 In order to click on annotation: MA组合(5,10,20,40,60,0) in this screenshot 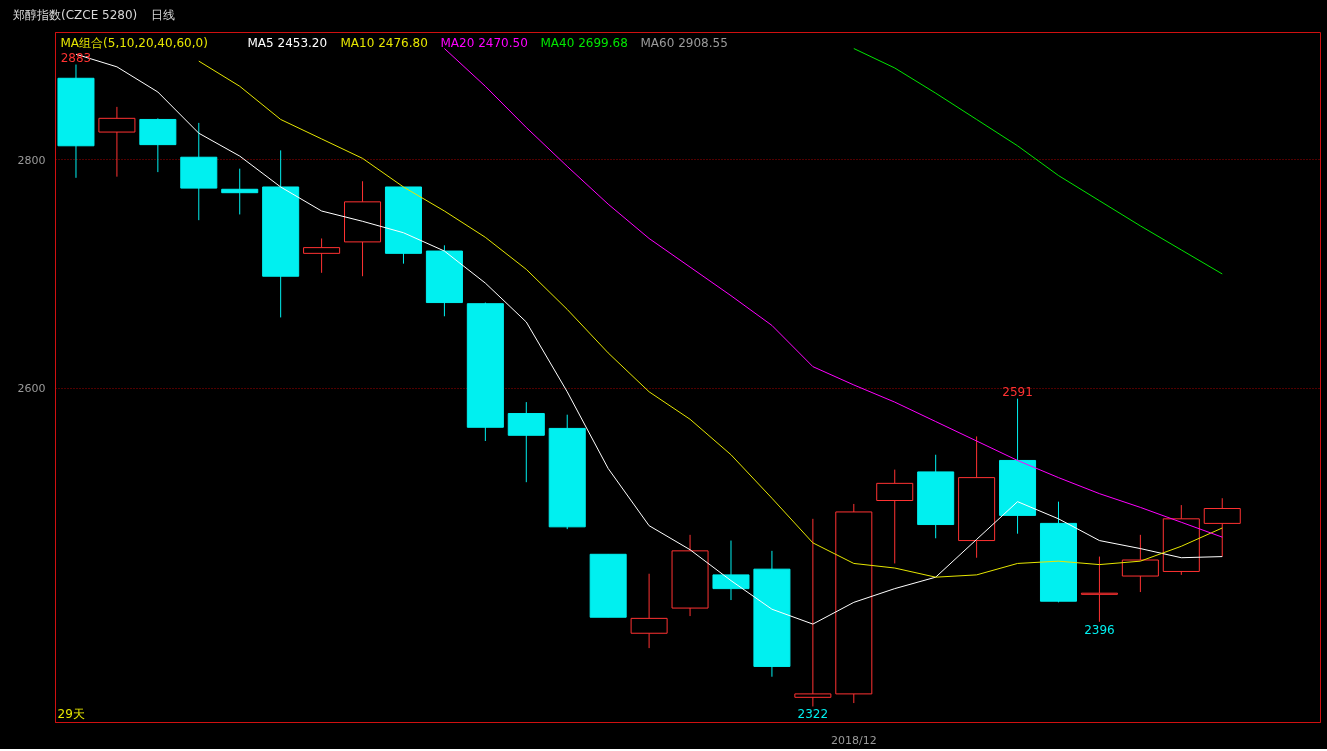, I will do `click(134, 42)`.